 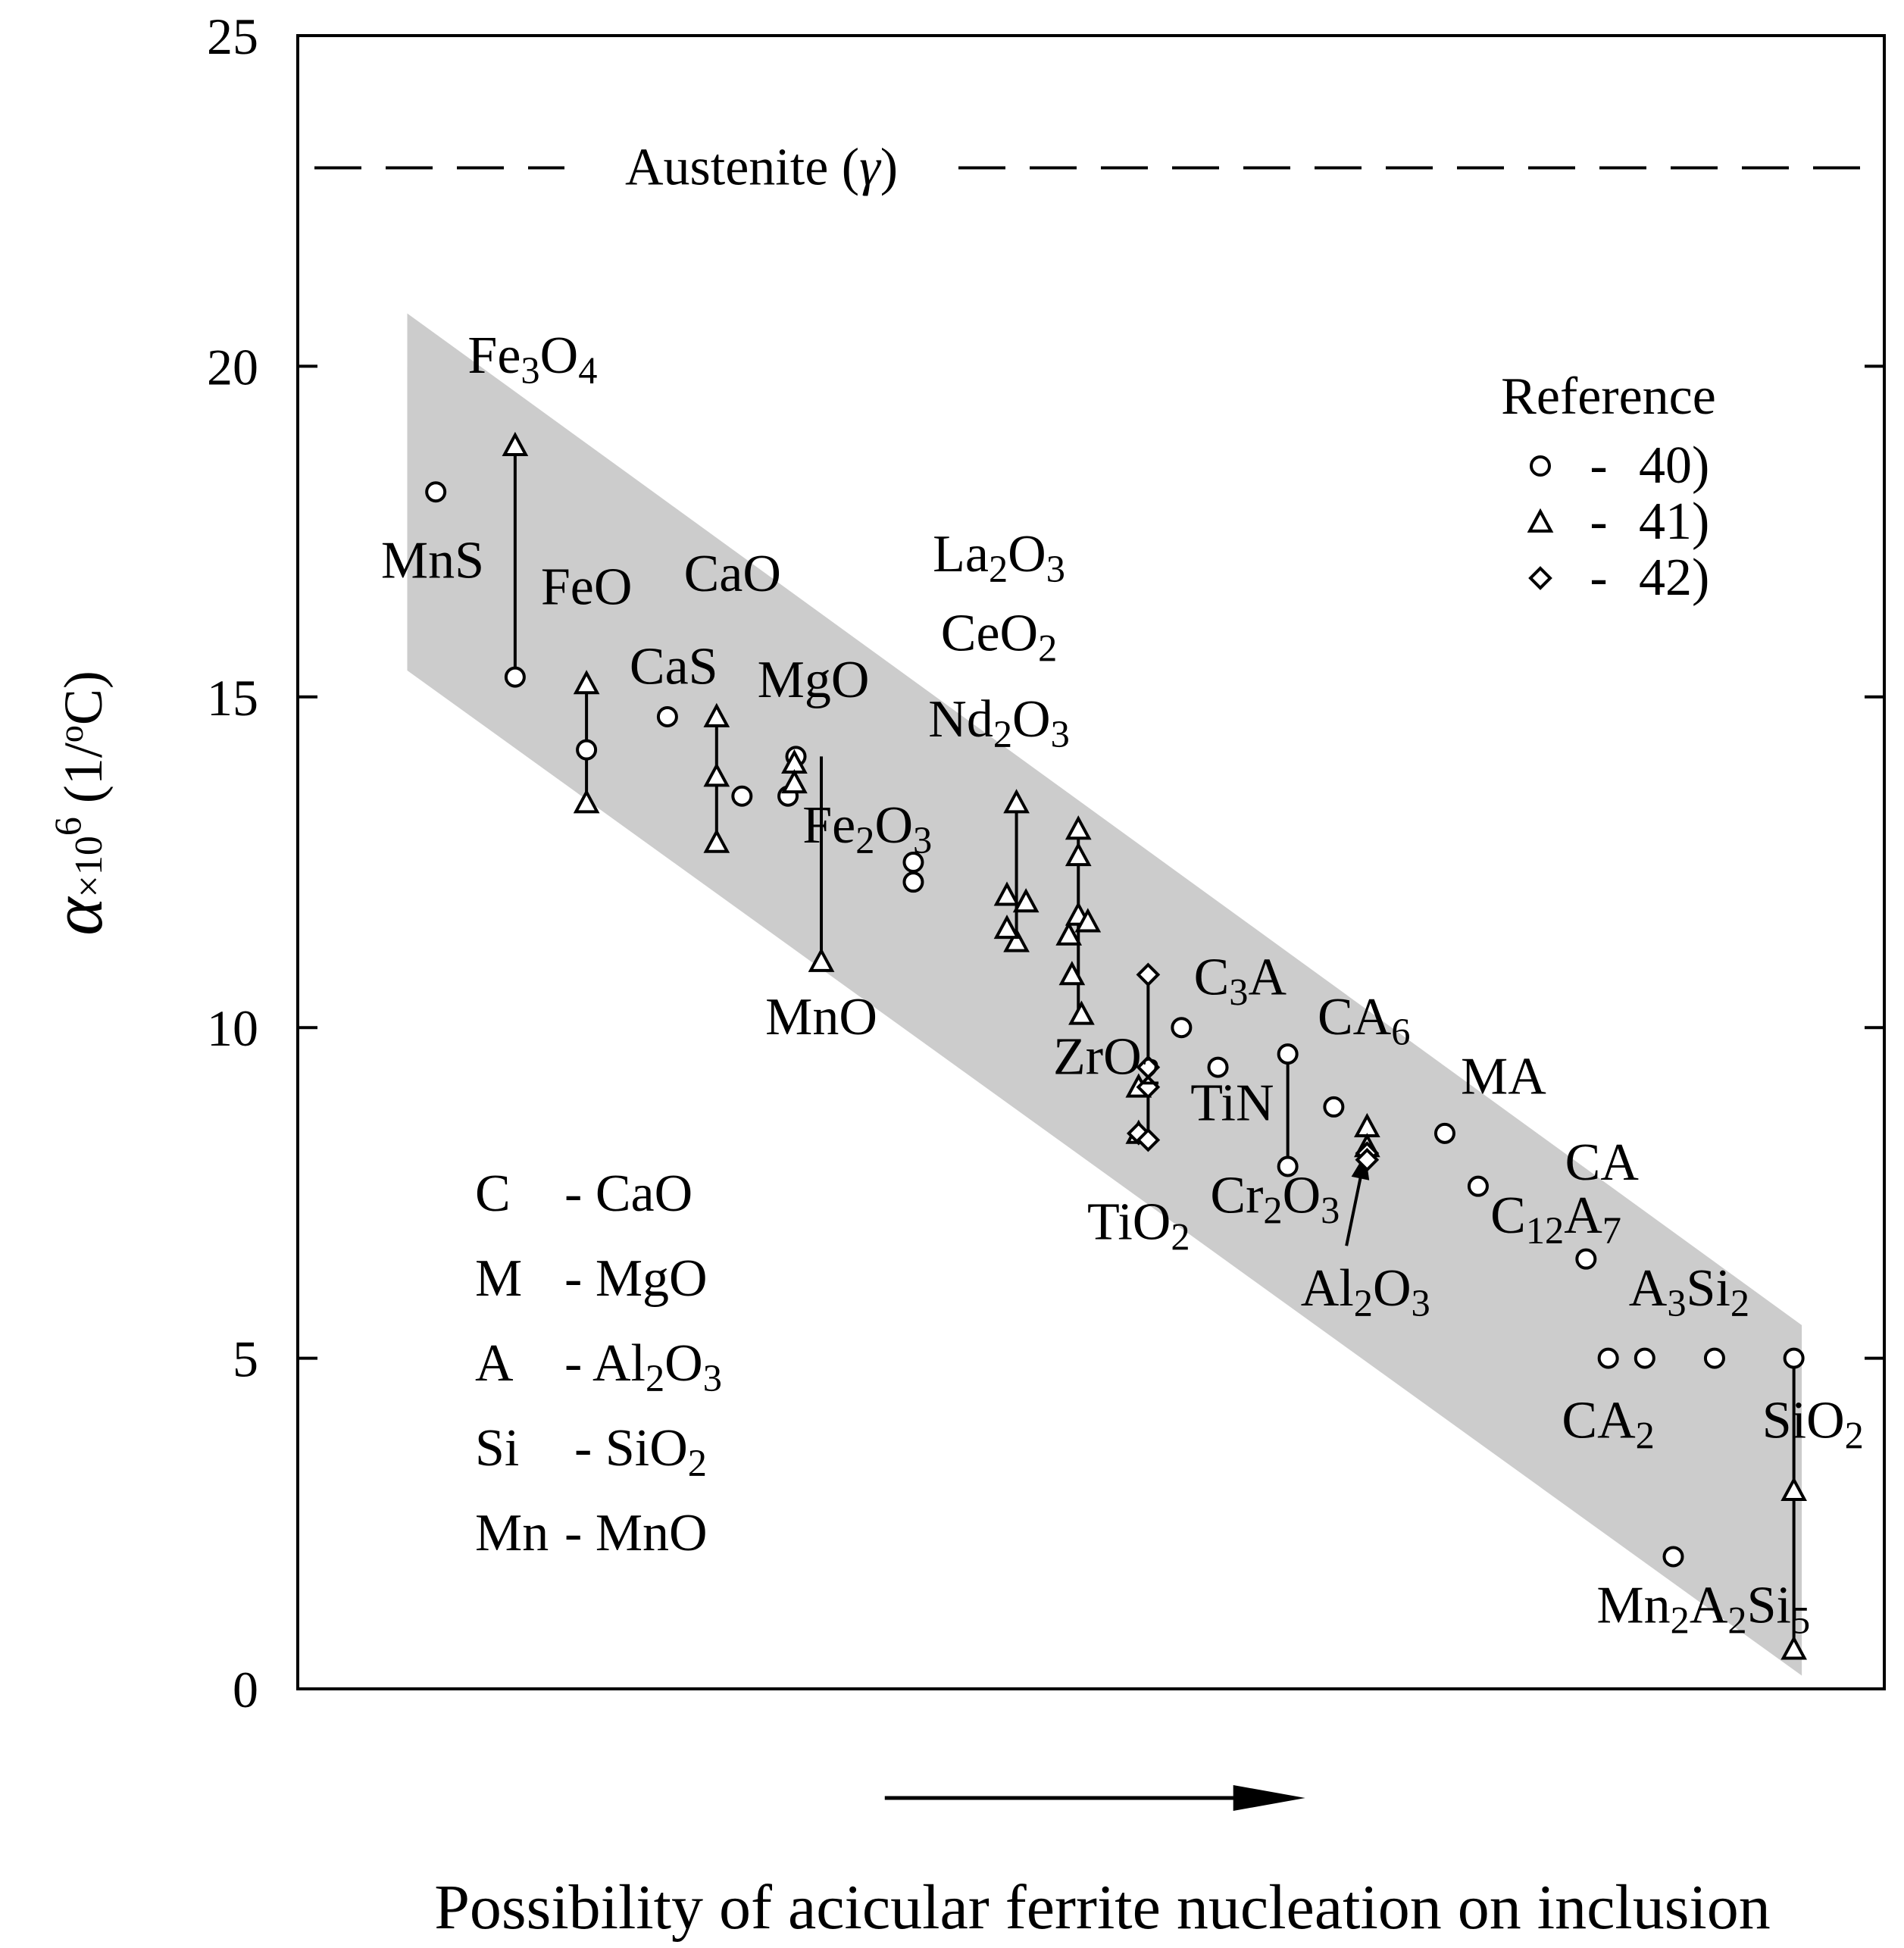 What do you see at coordinates (1545, 1230) in the screenshot?
I see `annotation-part: 12` at bounding box center [1545, 1230].